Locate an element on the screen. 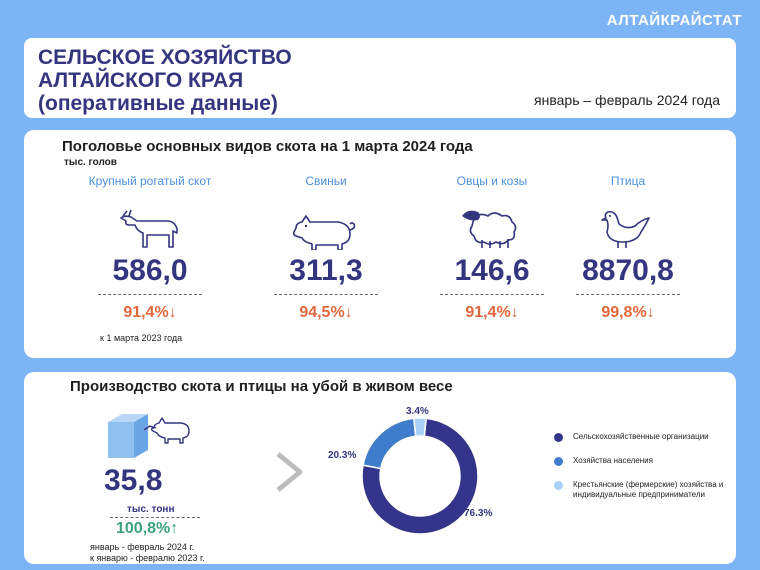 This screenshot has height=570, width=760. livestock-item-sheep: Овцы и козы 146,6 91,4%↓ is located at coordinates (492, 248).